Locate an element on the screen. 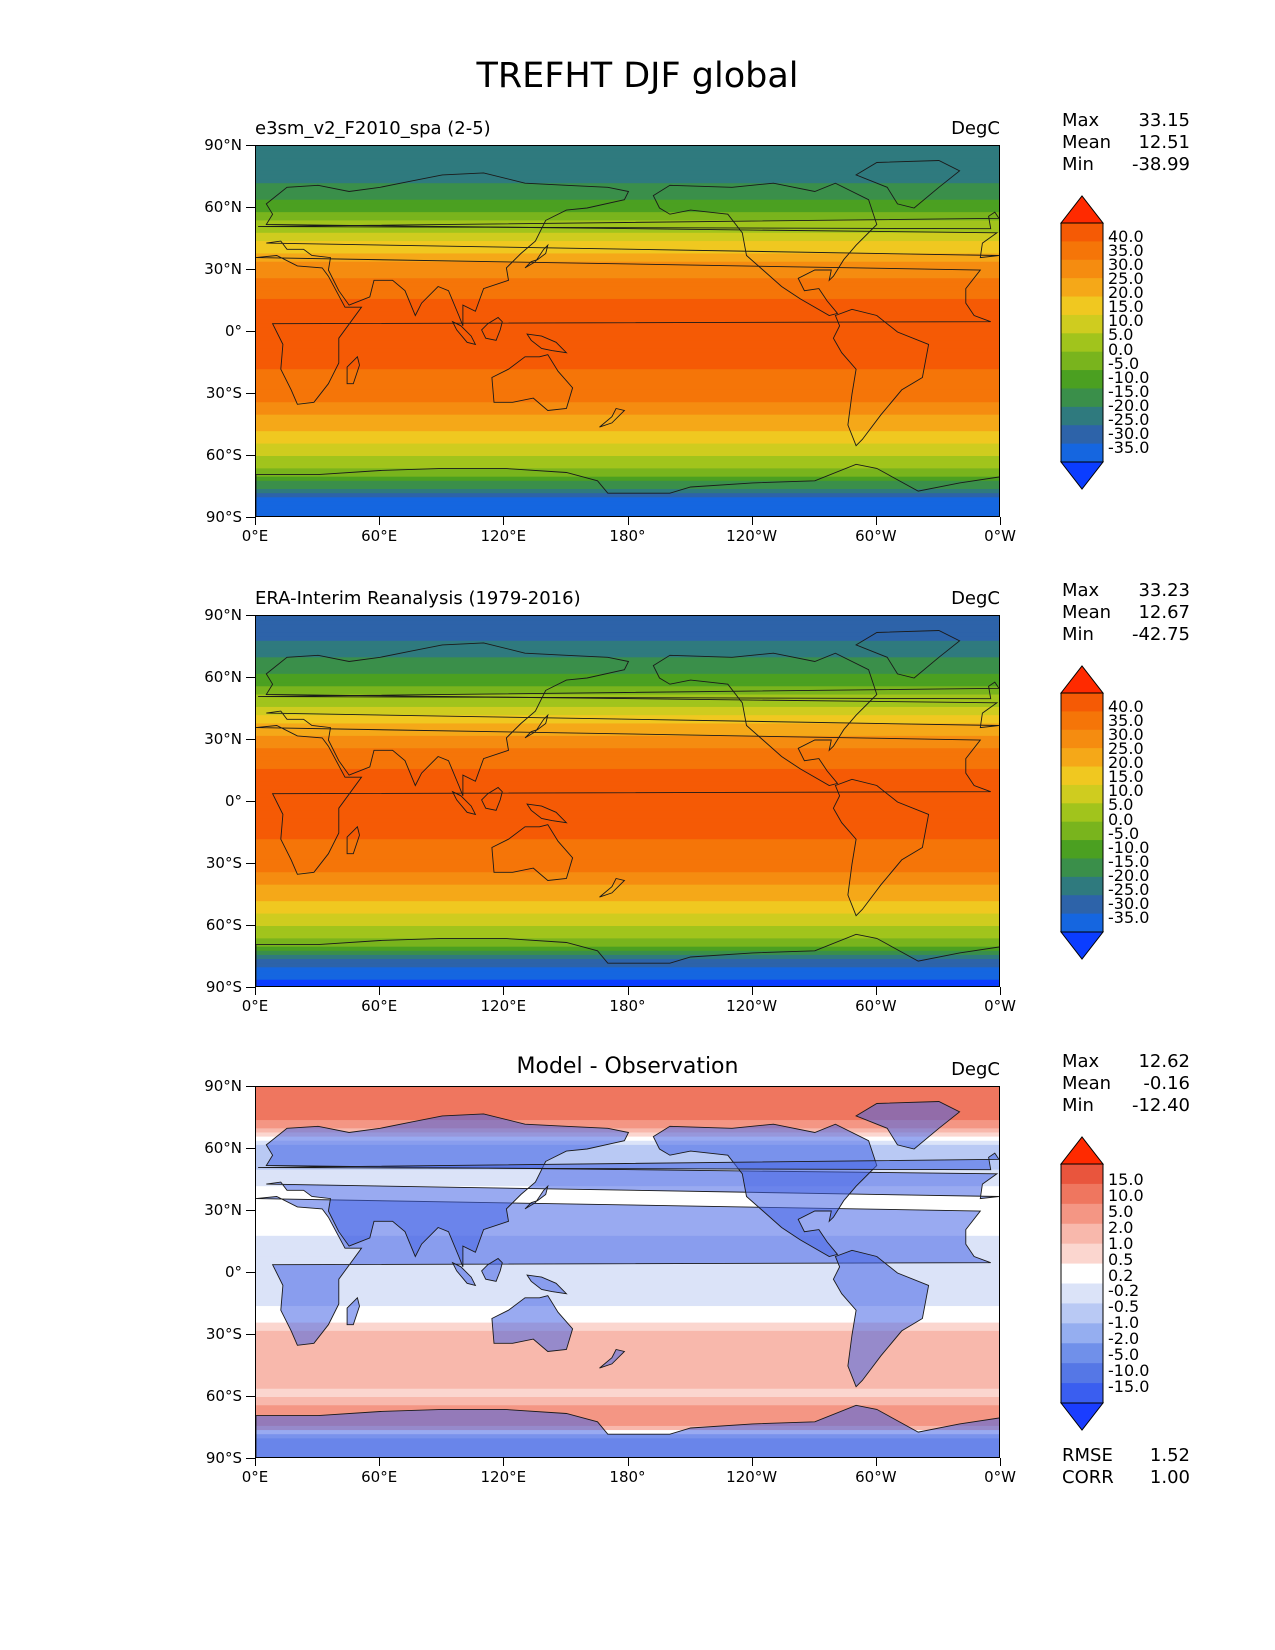 The height and width of the screenshot is (1650, 1275). colorbar-tick-label: -5.0 is located at coordinates (1124, 833).